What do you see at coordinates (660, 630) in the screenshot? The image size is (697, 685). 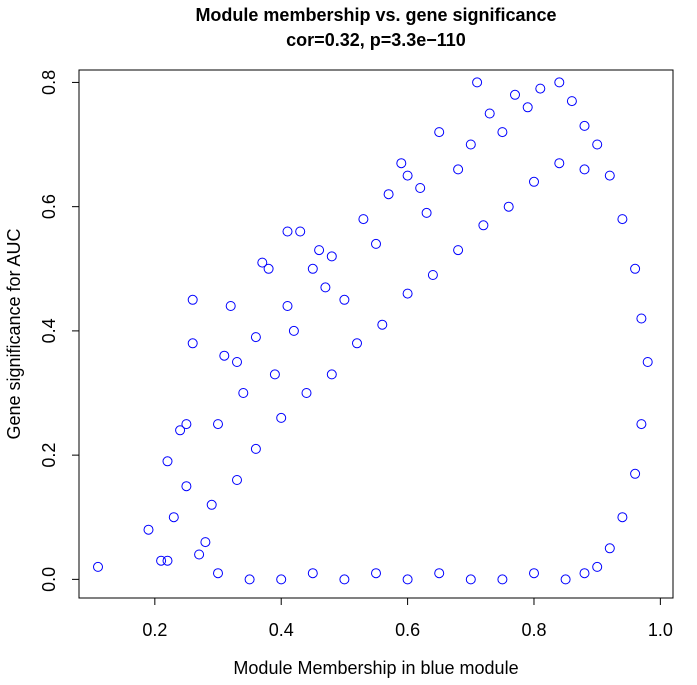 I see `x-tick-label: 1.0` at bounding box center [660, 630].